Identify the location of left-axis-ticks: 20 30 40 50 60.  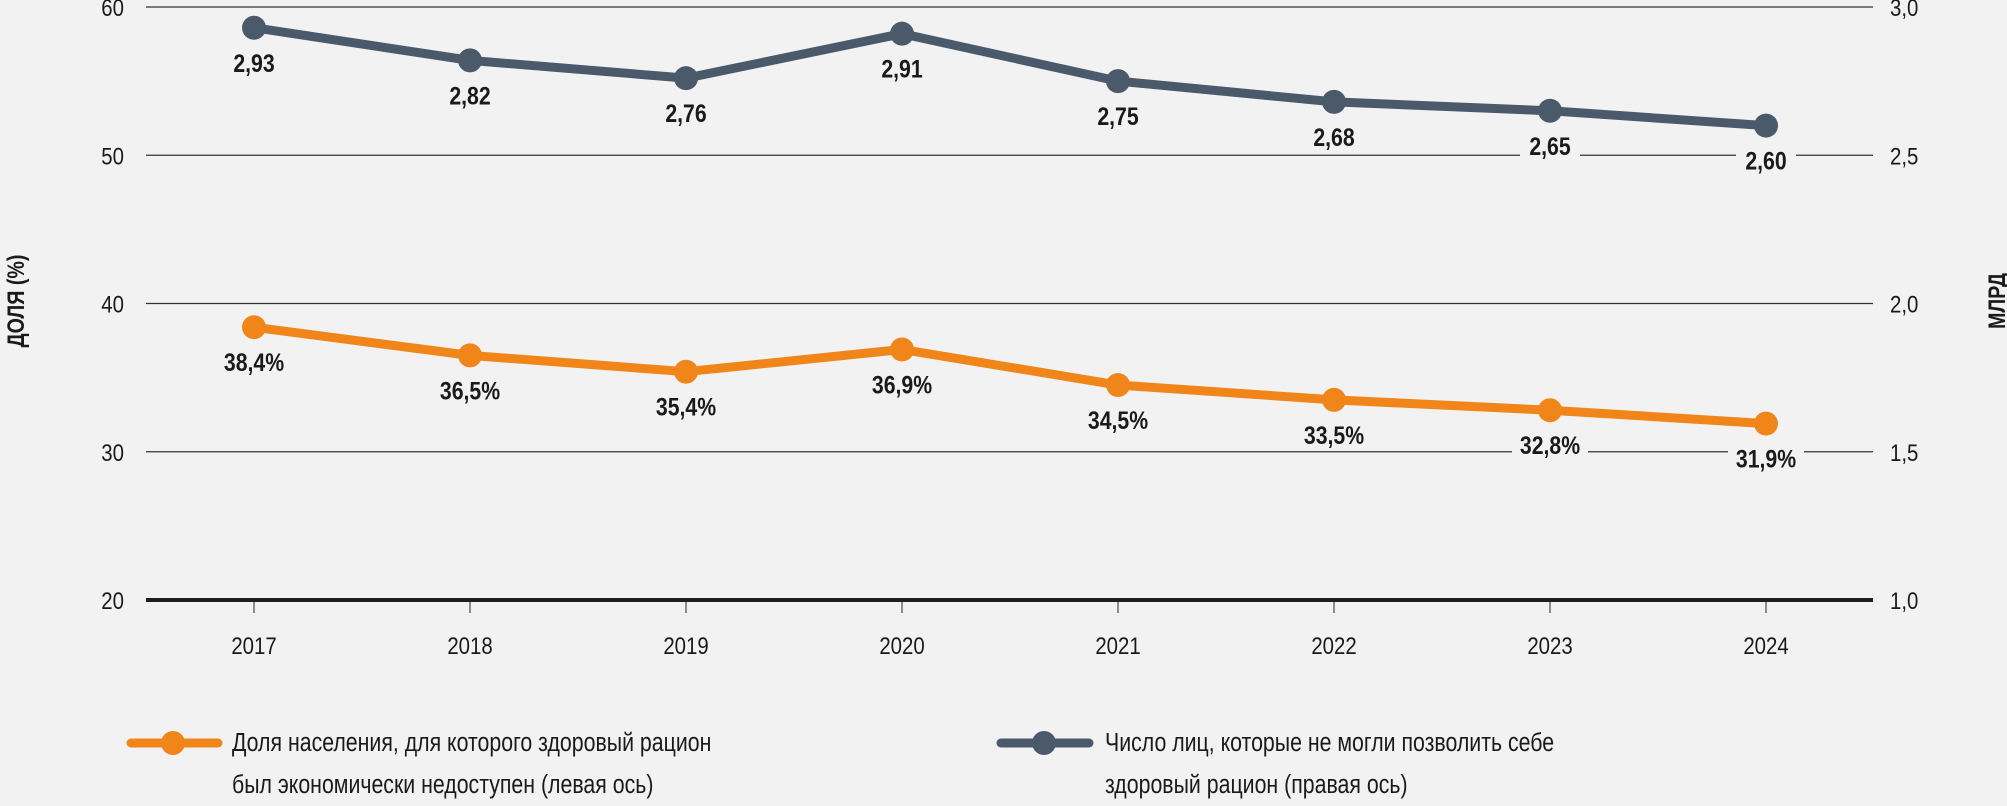
(112, 307).